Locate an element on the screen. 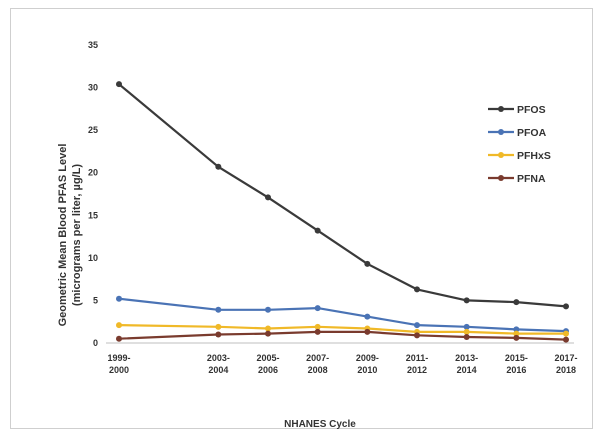  y-tick-label: 5 is located at coordinates (95, 300).